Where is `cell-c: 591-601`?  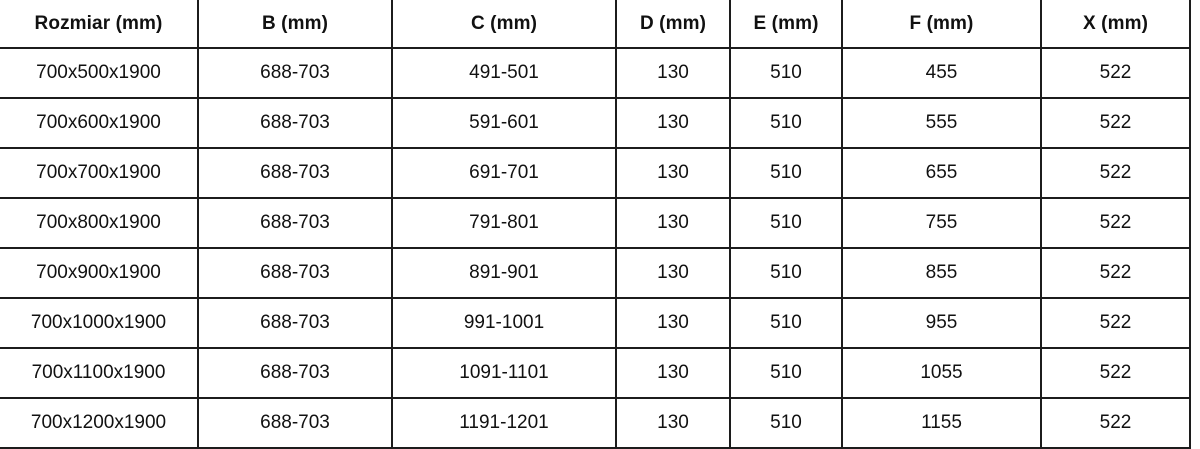 cell-c: 591-601 is located at coordinates (503, 123).